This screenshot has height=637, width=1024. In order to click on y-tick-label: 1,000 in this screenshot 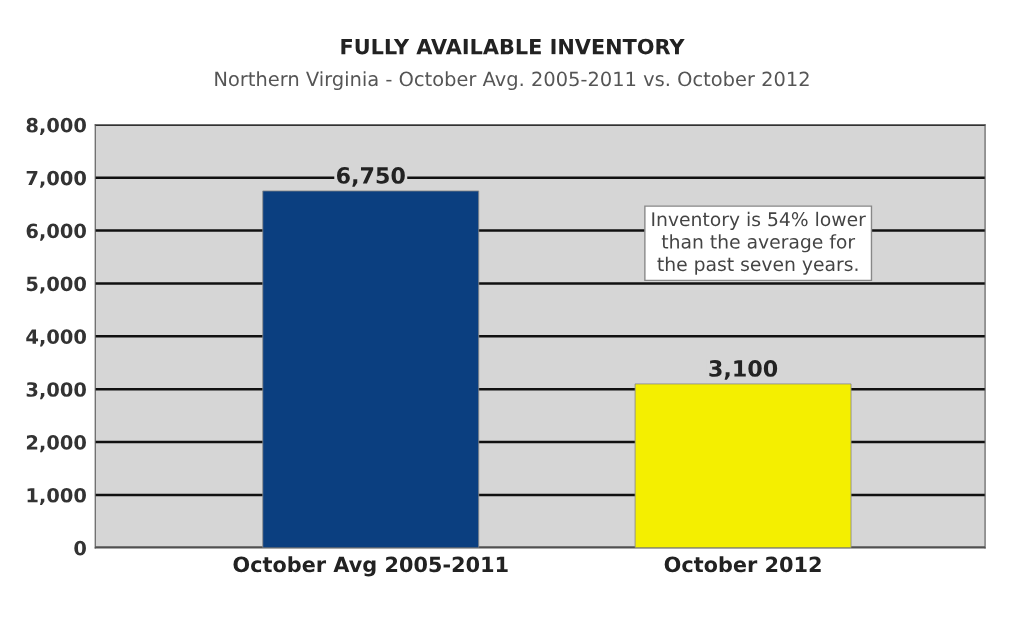, I will do `click(56, 496)`.